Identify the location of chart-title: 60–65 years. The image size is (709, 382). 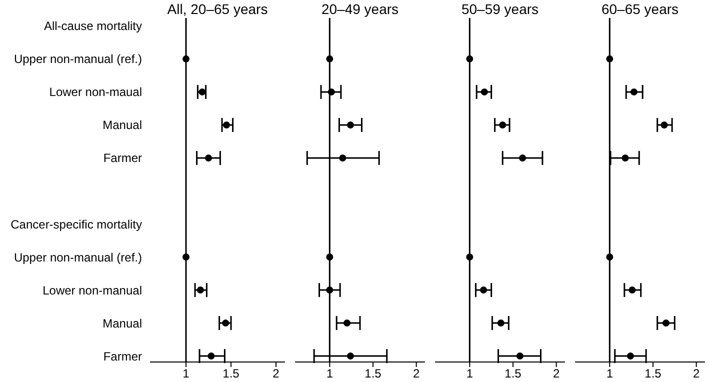
(640, 9).